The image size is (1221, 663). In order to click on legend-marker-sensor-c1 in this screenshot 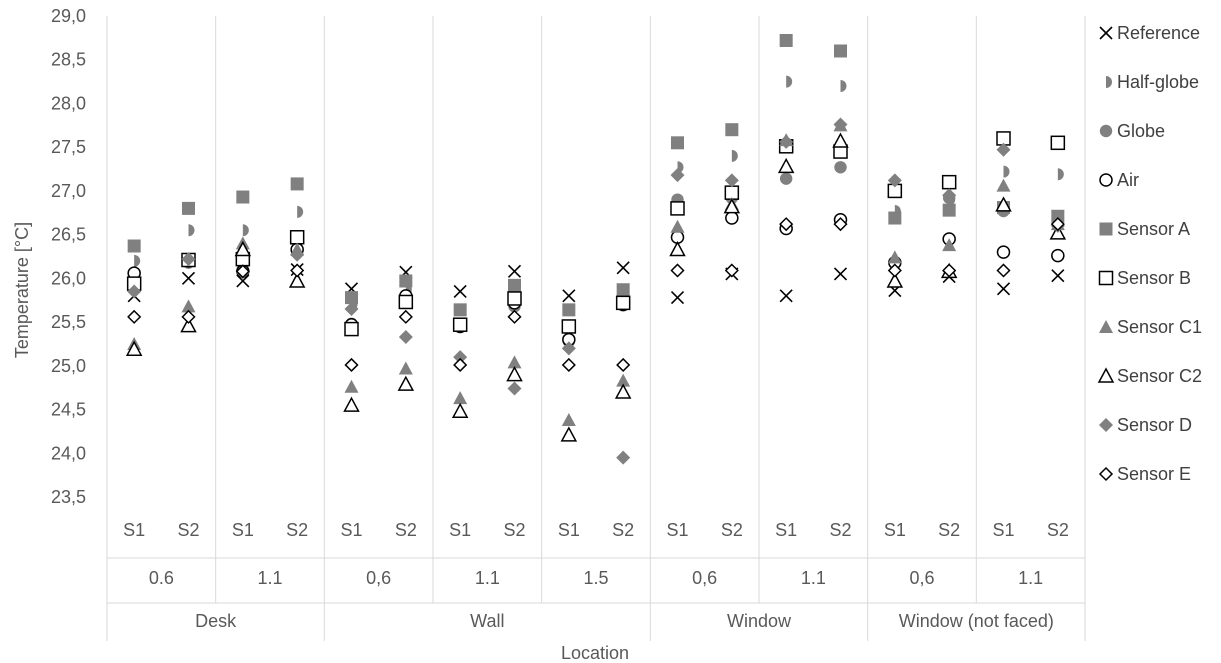, I will do `click(1106, 326)`.